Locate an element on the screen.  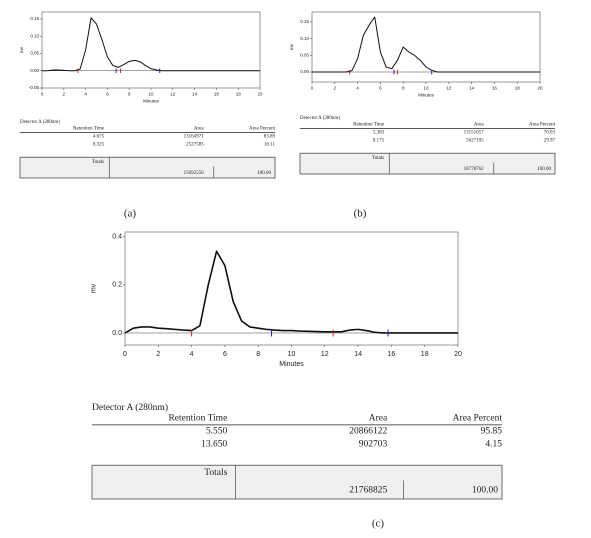
table-cell: 5.550 is located at coordinates (217, 432).